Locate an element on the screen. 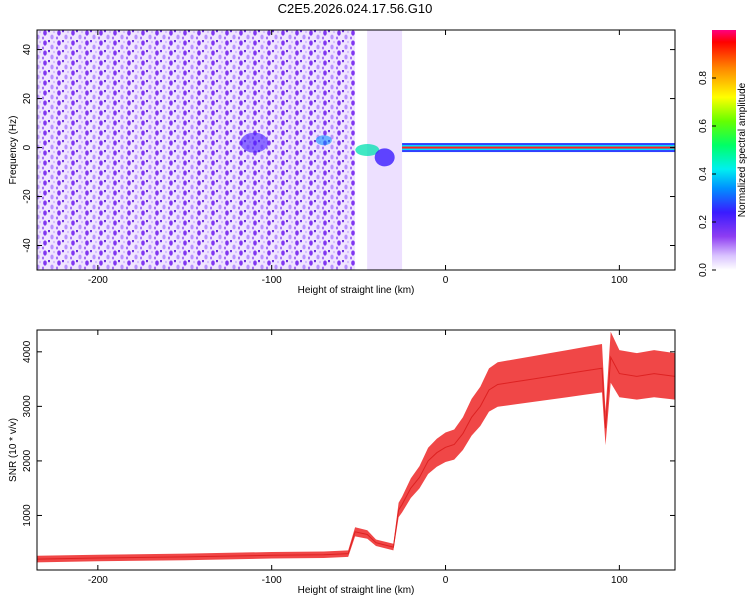 This screenshot has height=600, width=750. spectrogram-y-tick-label: -40 is located at coordinates (27, 245).